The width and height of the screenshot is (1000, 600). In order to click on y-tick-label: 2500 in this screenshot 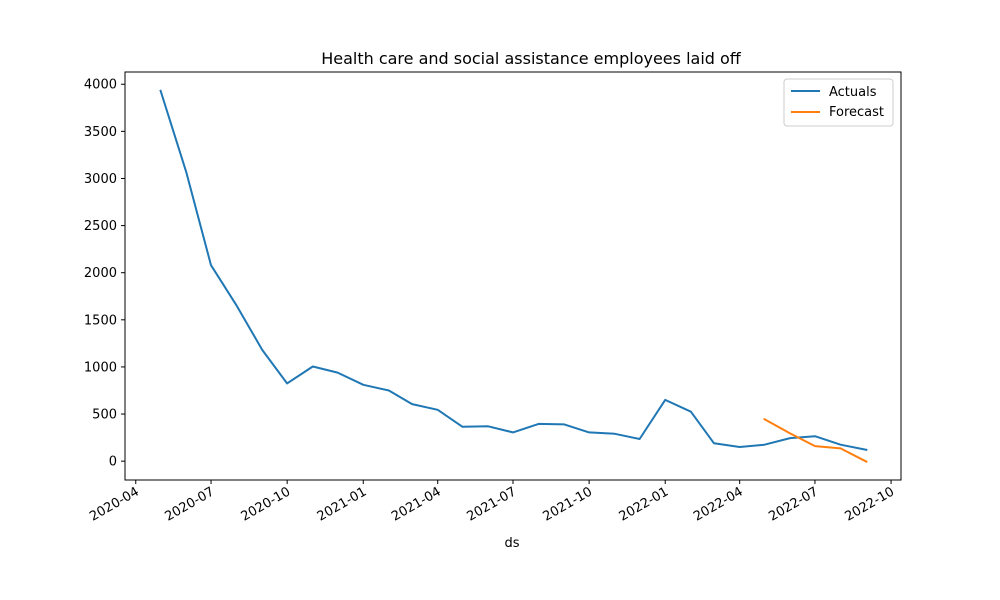, I will do `click(100, 226)`.